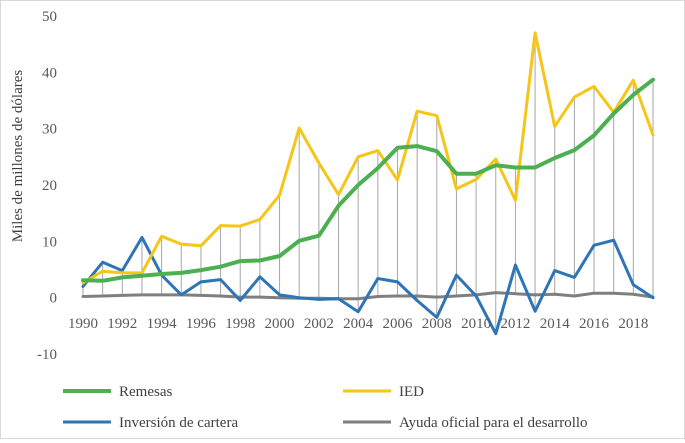 This screenshot has width=685, height=443. What do you see at coordinates (319, 324) in the screenshot?
I see `x-tick-label: 2002` at bounding box center [319, 324].